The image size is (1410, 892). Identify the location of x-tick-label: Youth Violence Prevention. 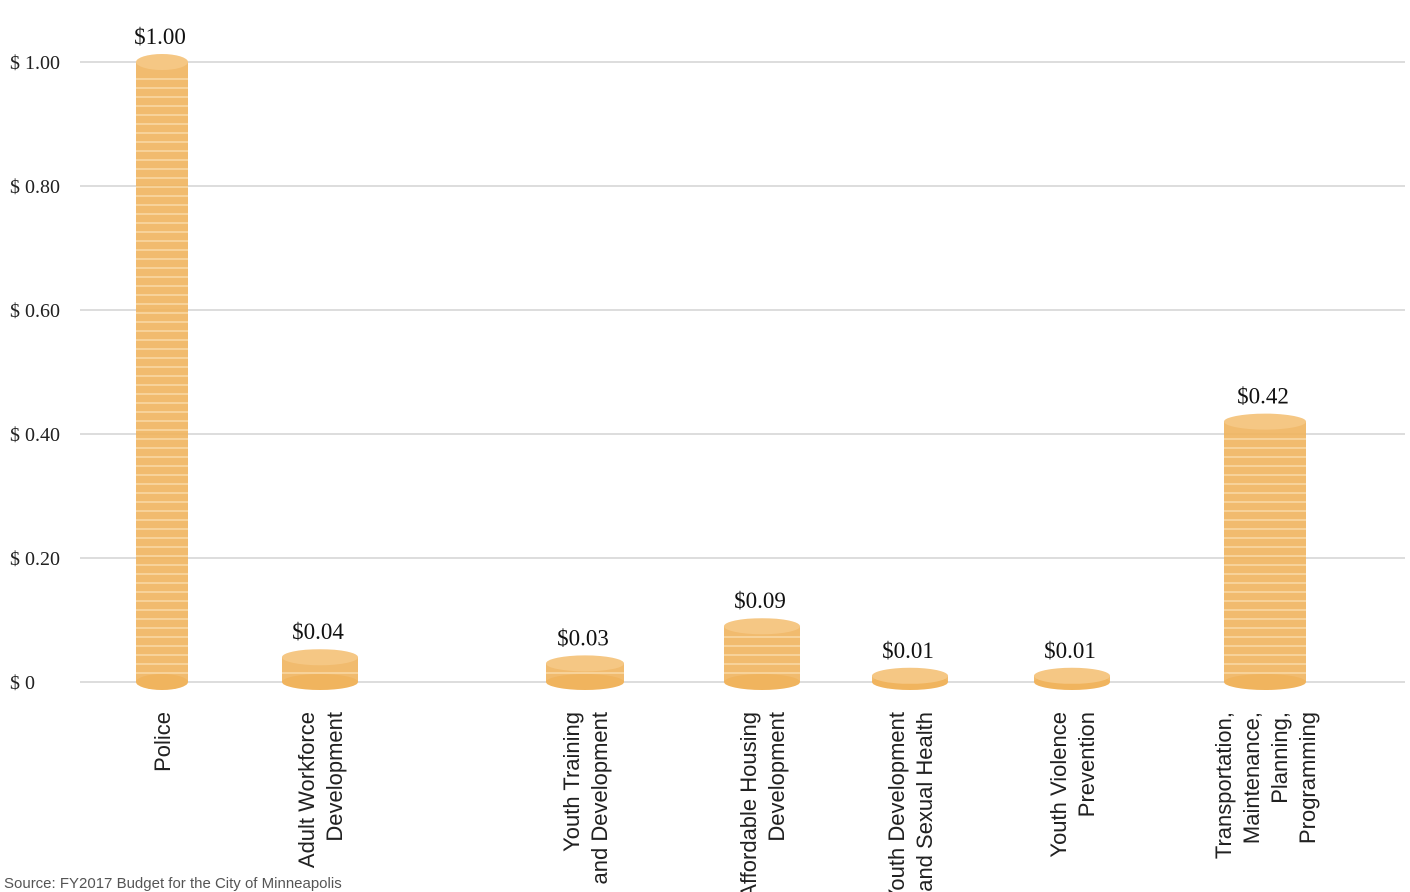
(1072, 785).